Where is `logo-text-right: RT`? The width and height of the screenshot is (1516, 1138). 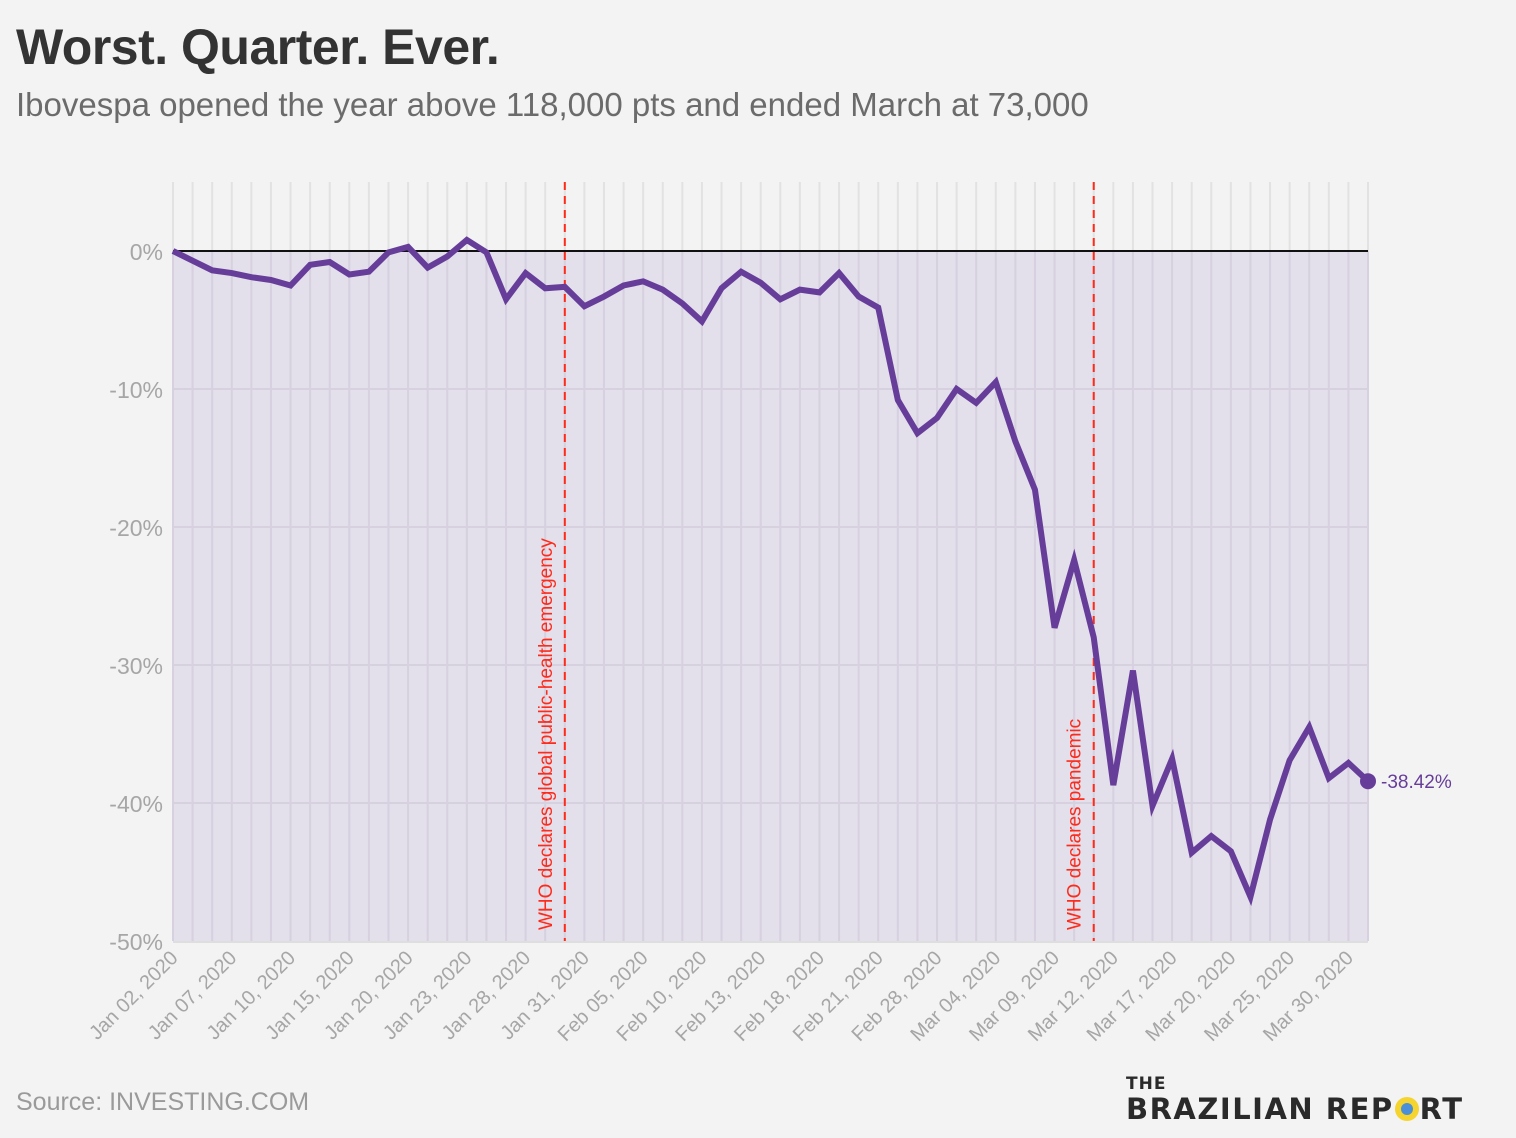 logo-text-right: RT is located at coordinates (1441, 1109).